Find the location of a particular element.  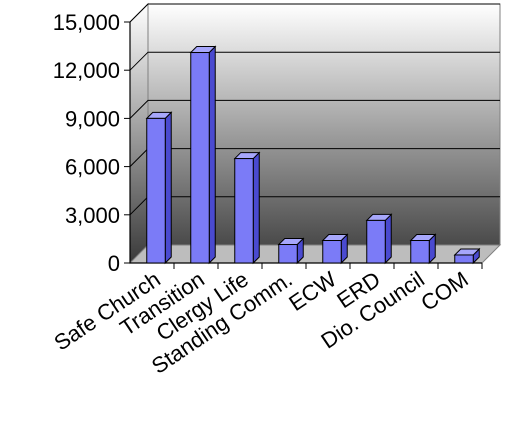

floor is located at coordinates (315, 254).